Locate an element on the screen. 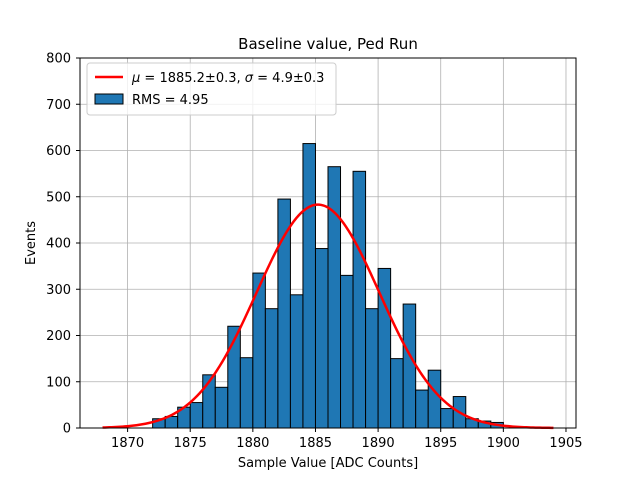 This screenshot has height=484, width=640. legend-sigma-symbol: σ is located at coordinates (249, 78).